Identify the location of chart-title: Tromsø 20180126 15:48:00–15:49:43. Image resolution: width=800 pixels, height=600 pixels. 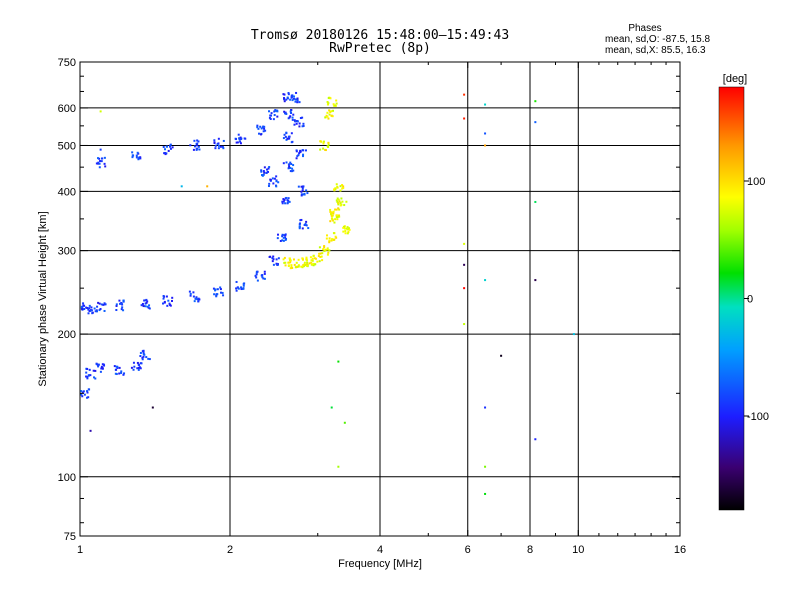
(380, 35).